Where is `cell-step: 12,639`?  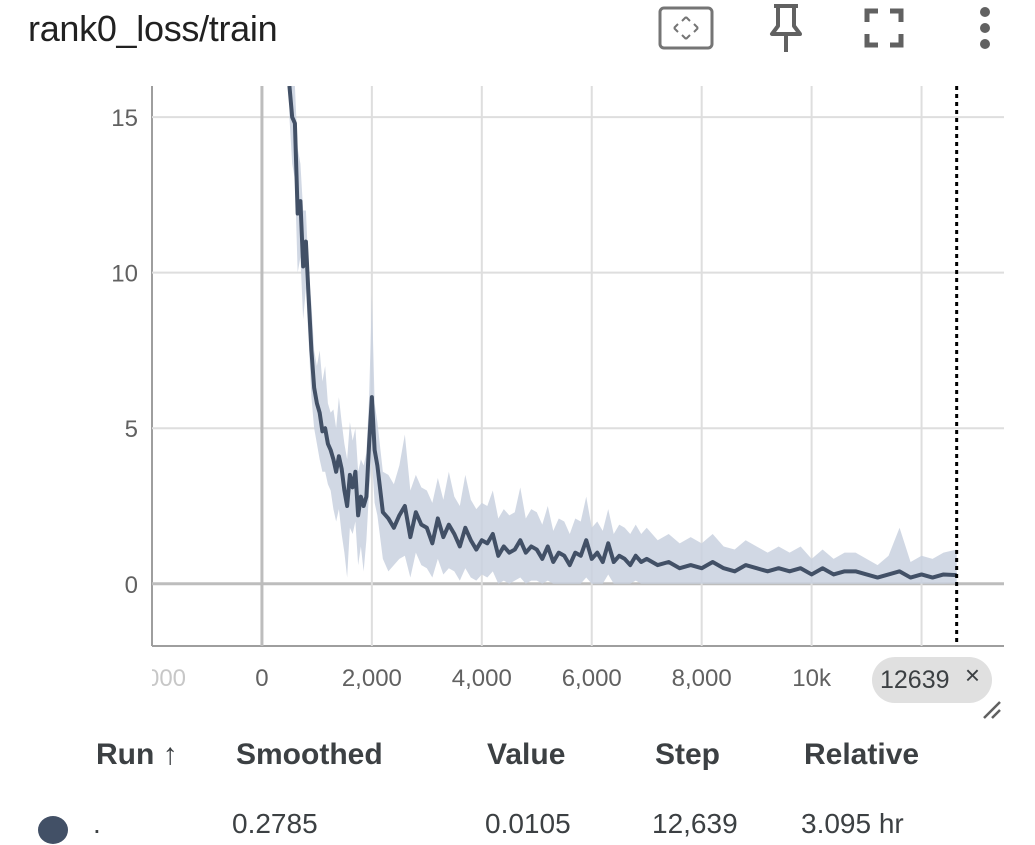 cell-step: 12,639 is located at coordinates (695, 823).